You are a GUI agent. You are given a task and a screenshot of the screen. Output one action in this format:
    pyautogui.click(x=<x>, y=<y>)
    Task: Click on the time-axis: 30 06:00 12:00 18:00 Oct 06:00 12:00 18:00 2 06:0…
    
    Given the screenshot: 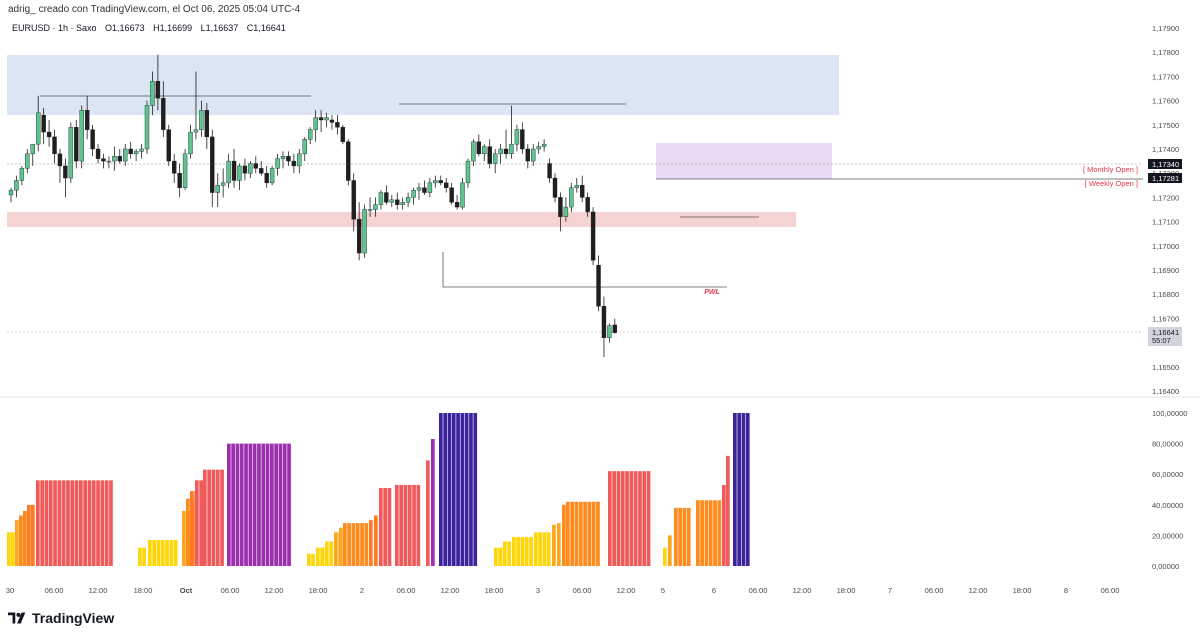 What is the action you would take?
    pyautogui.click(x=563, y=590)
    